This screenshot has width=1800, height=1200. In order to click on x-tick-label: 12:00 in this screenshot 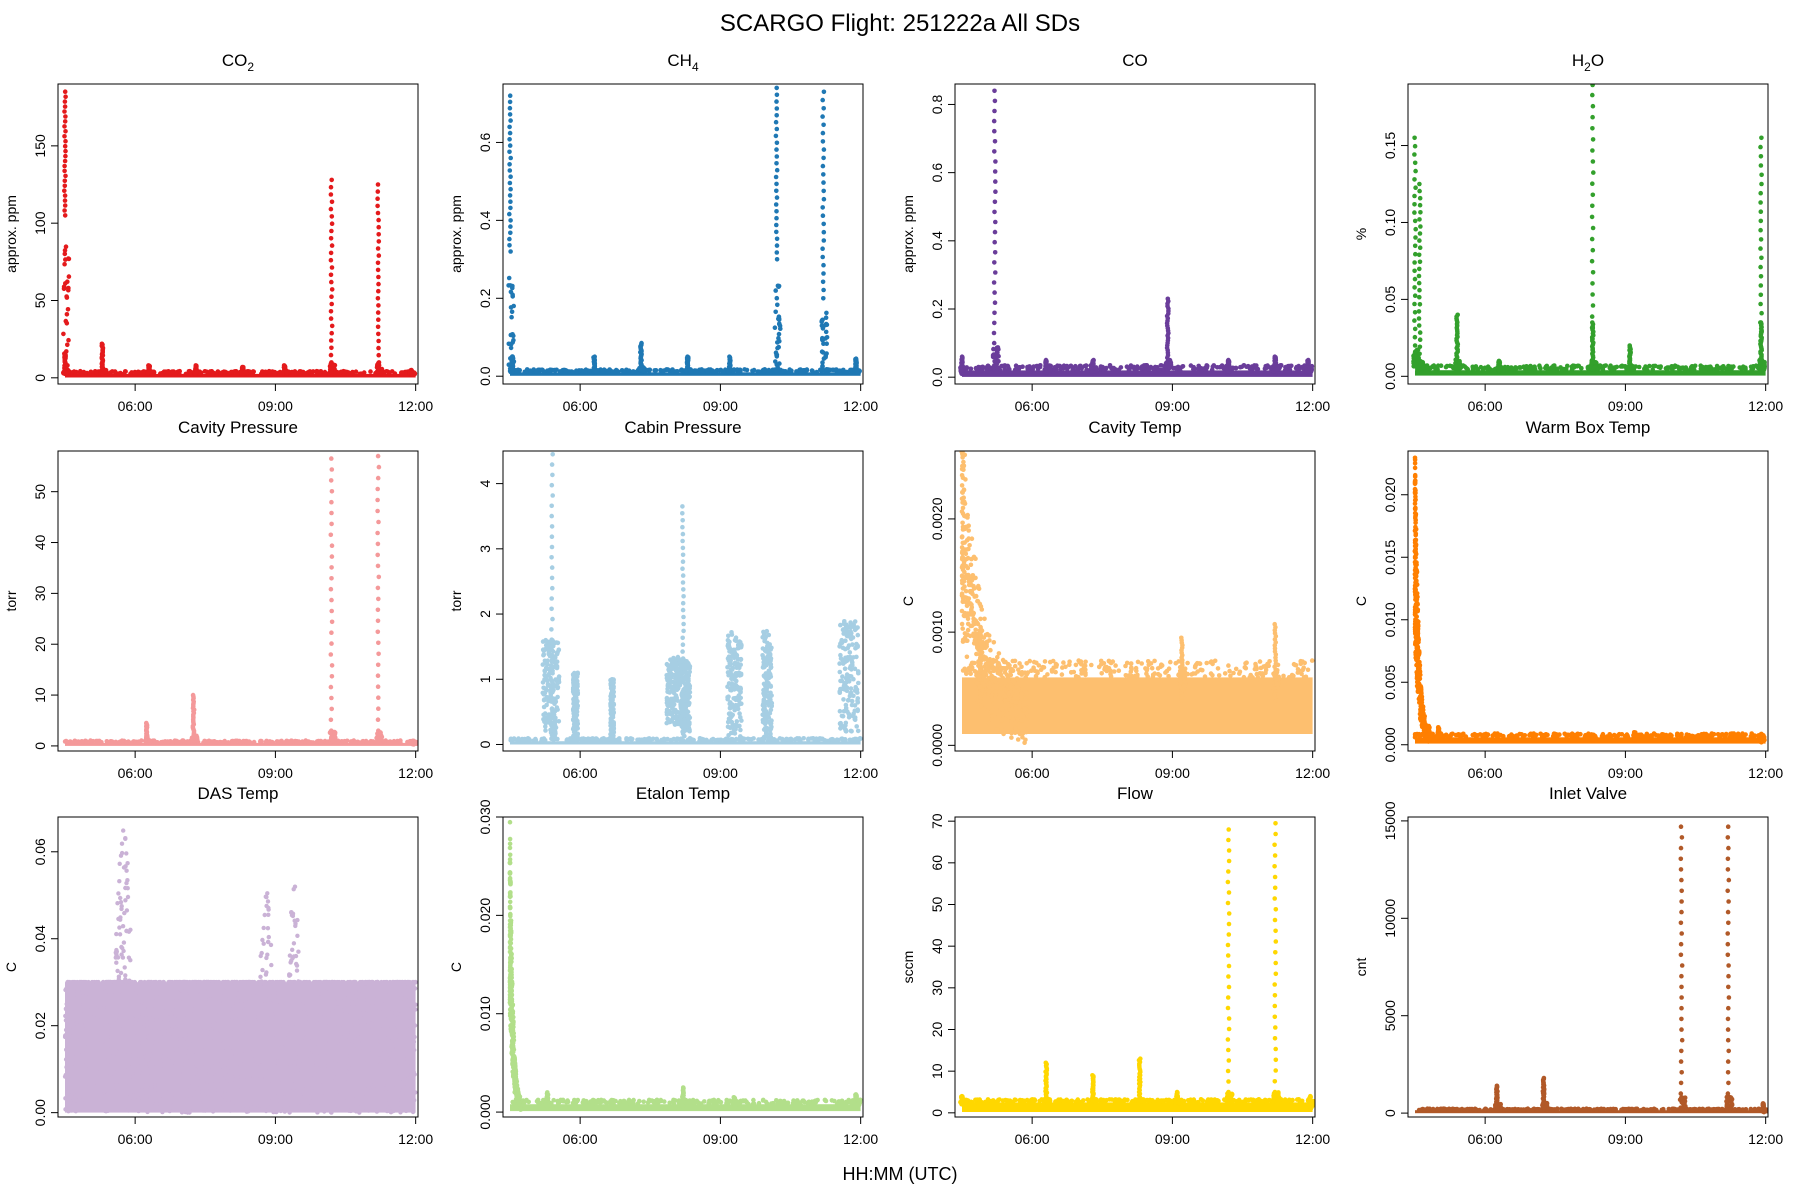, I will do `click(415, 773)`.